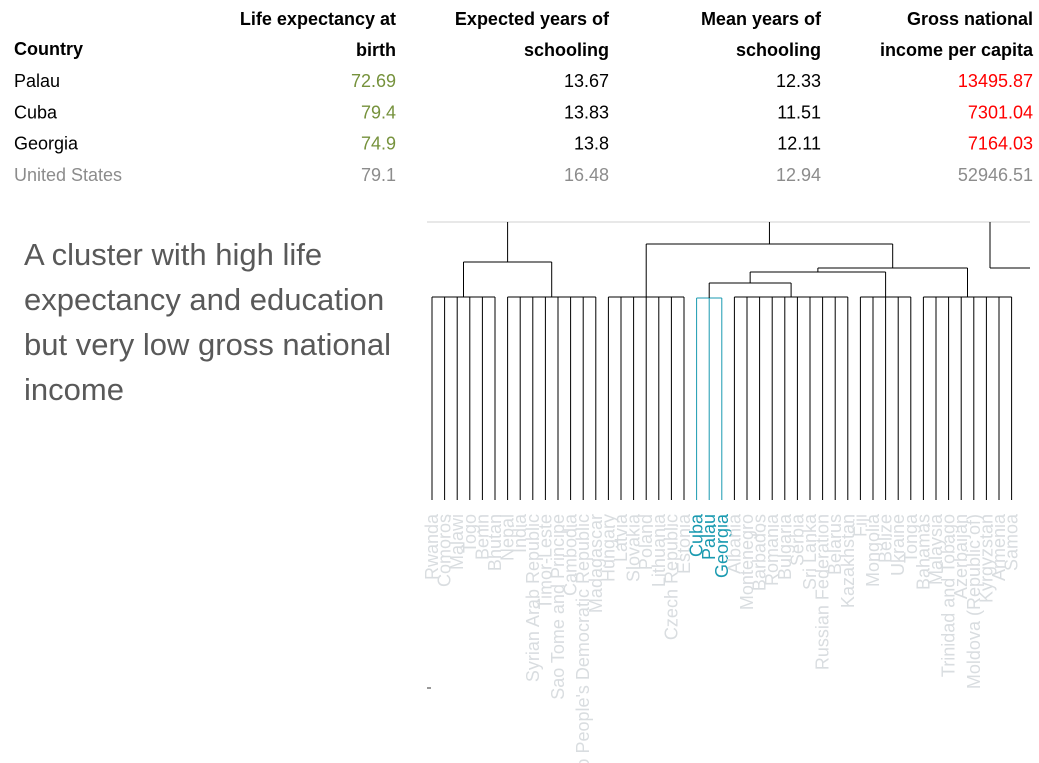  Describe the element at coordinates (646, 542) in the screenshot. I see `leaf-label: Poland` at that location.